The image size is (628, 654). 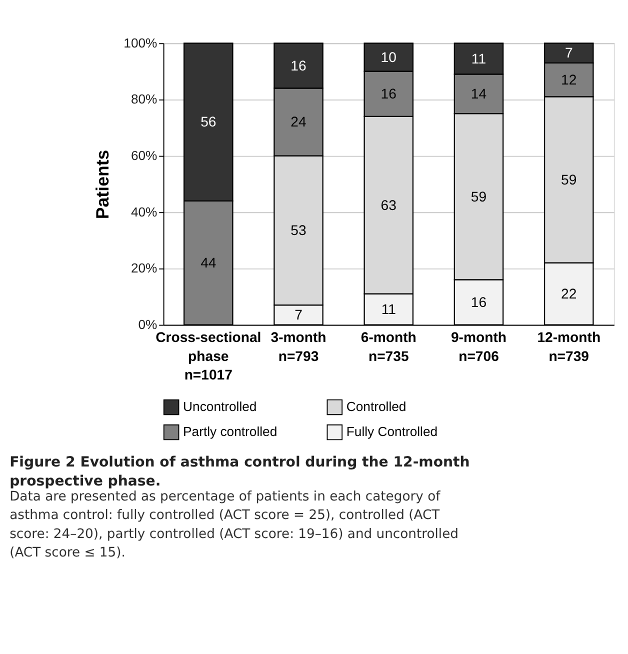 I want to click on text: Data are presented as percentage of patients in each category of asthma control: fully controlled (ACT score = 25), controlled (ACT score: 24–20), partly controlled (ACT score: 19–16) and uncontrolled (ACT score ≤ 15)., so click(x=234, y=525).